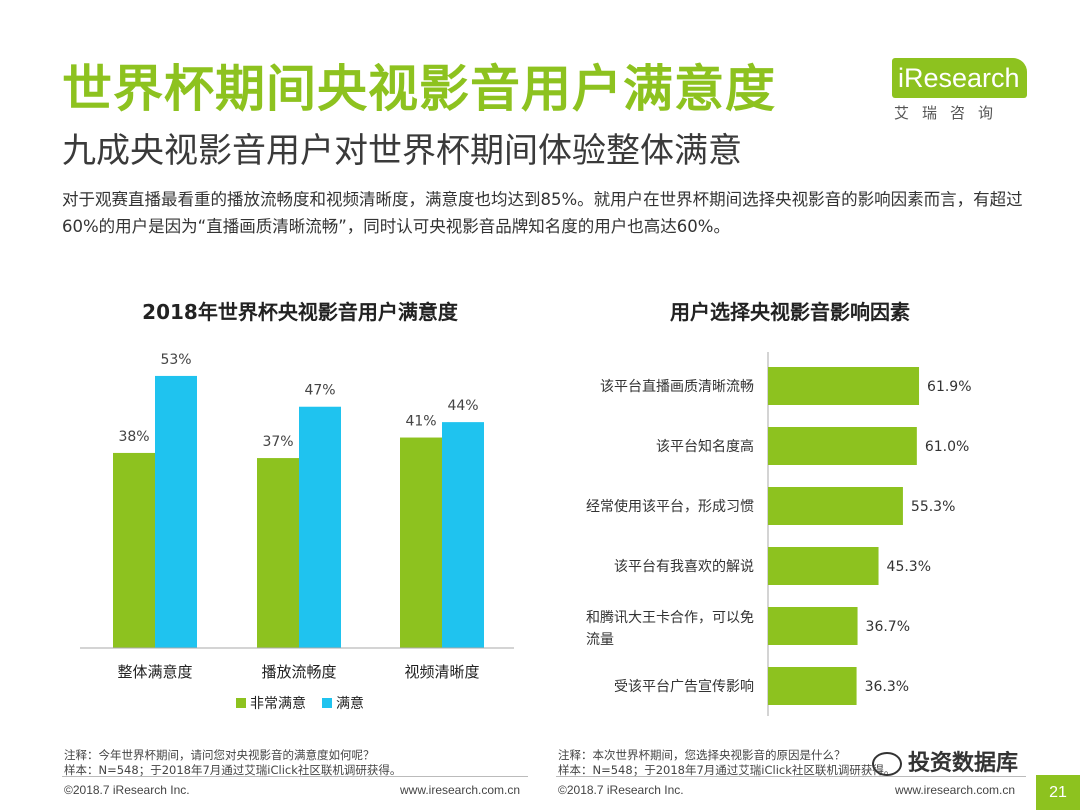  What do you see at coordinates (350, 703) in the screenshot?
I see `legend-label-1: 满意` at bounding box center [350, 703].